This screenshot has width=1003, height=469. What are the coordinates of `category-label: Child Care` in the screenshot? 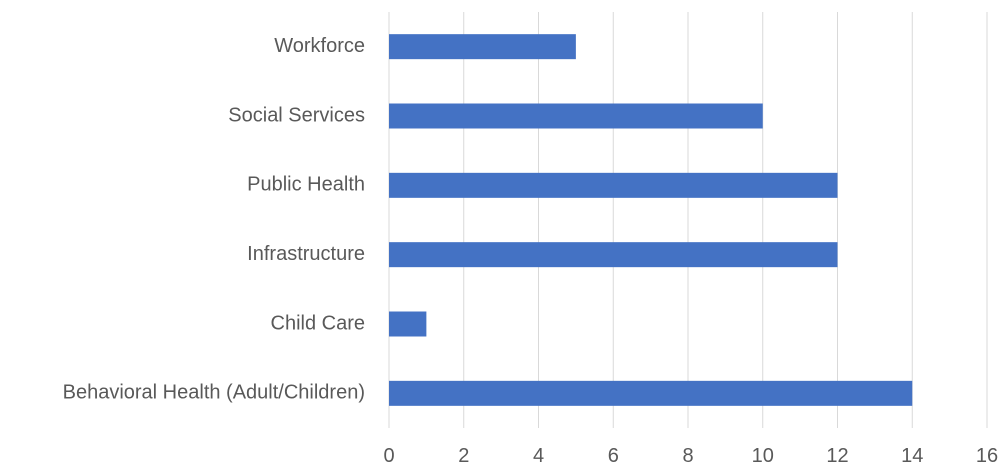 It's located at (318, 323).